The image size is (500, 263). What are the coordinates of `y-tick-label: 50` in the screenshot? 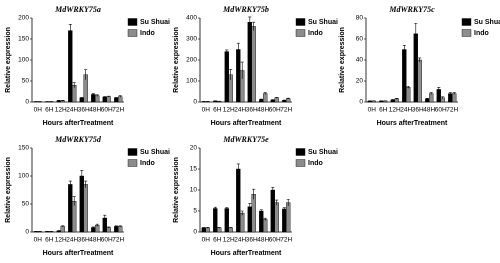 It's located at (26, 204).